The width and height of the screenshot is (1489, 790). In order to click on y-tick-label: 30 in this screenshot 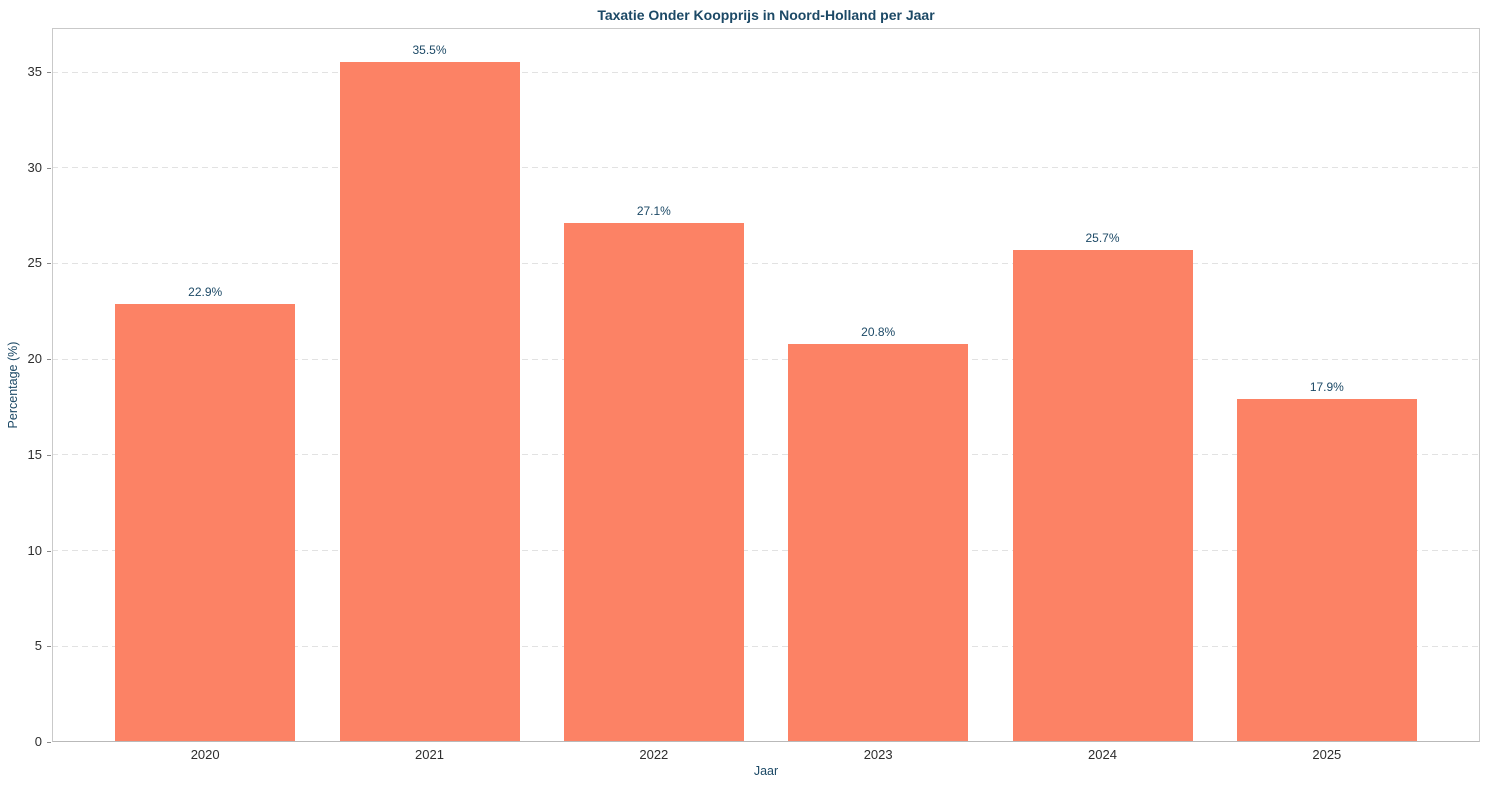, I will do `click(34, 167)`.